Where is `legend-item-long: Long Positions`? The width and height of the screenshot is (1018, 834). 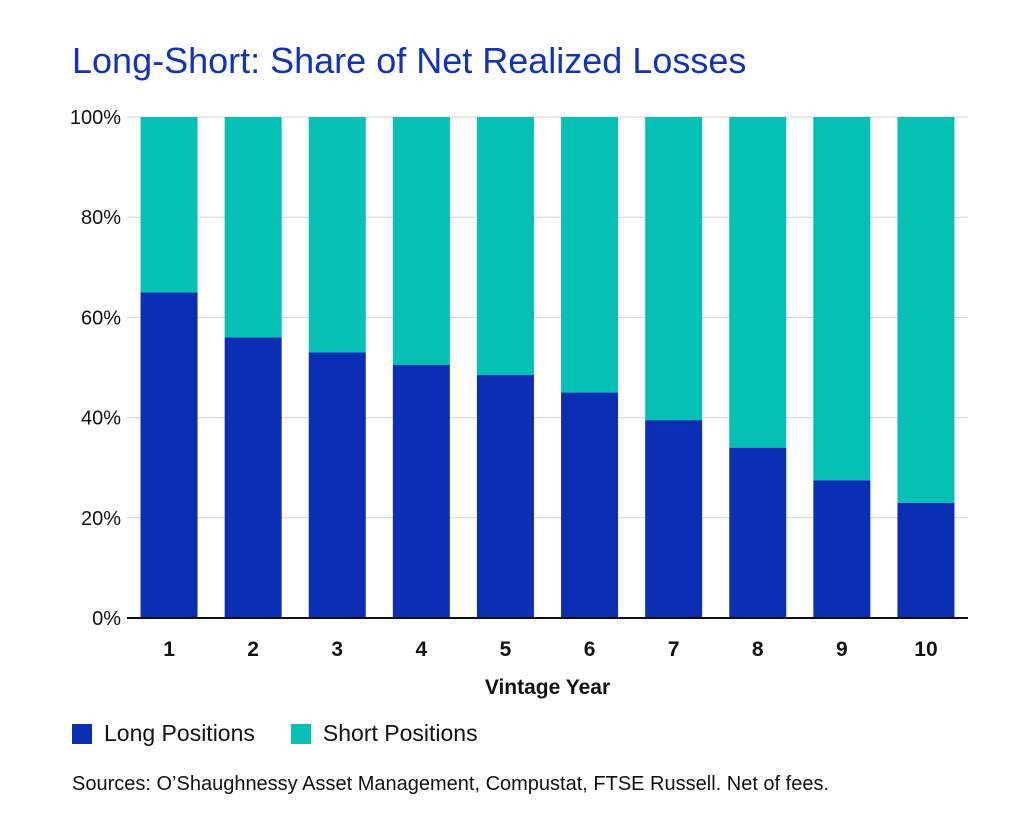 legend-item-long: Long Positions is located at coordinates (163, 733).